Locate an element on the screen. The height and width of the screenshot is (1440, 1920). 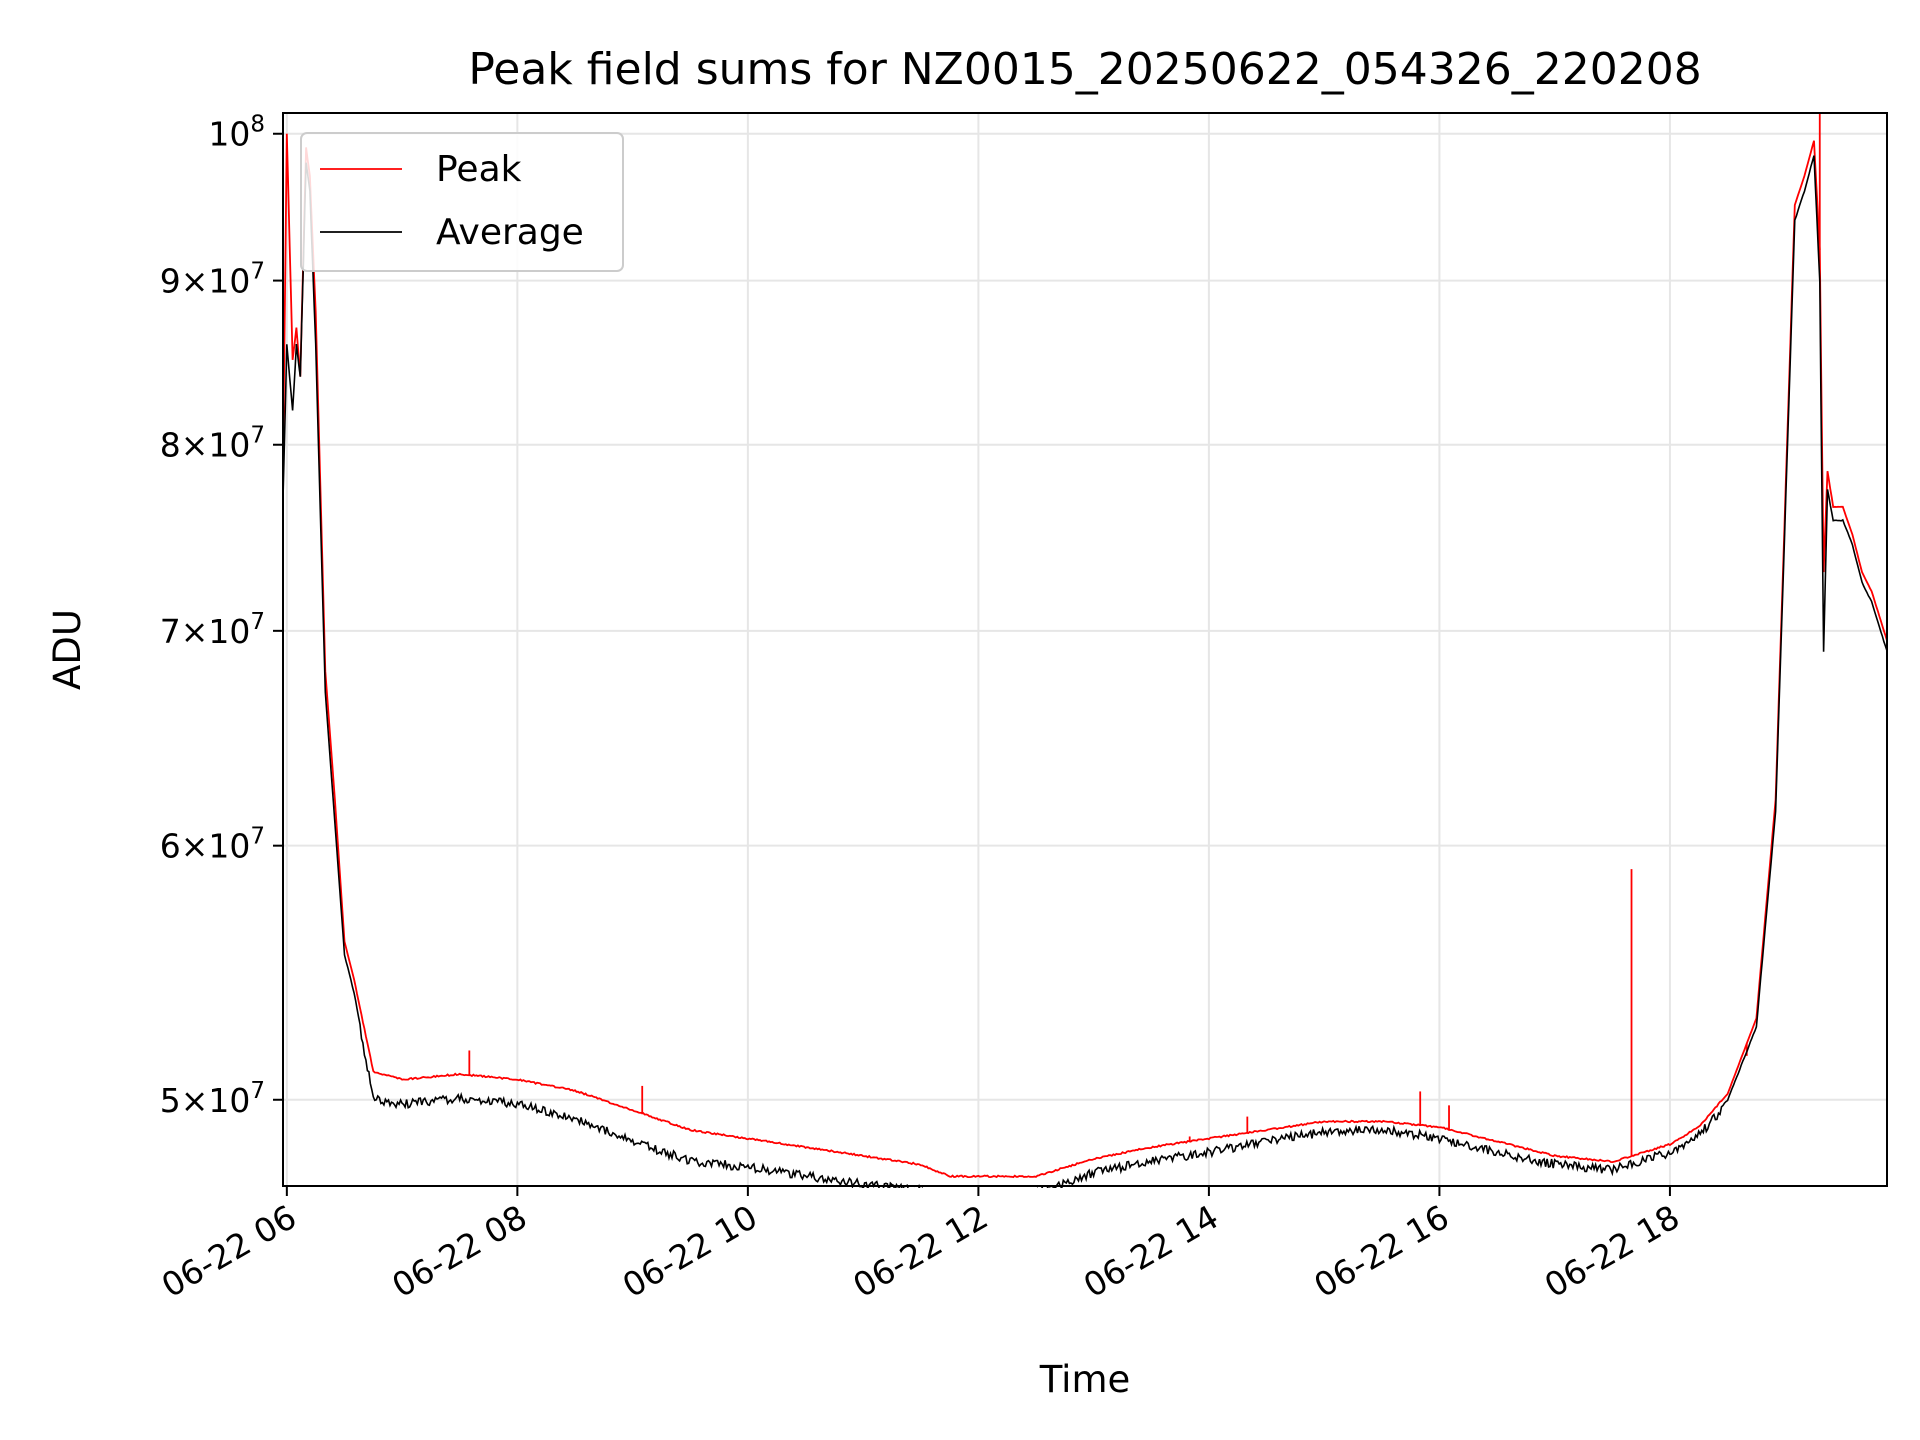
legend: Peak Average is located at coordinates (462, 202).